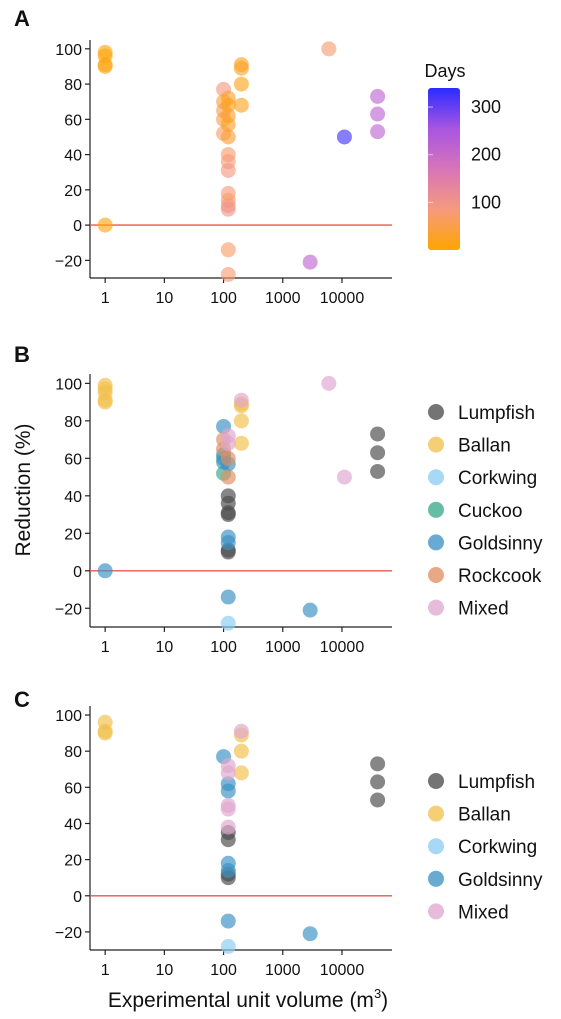 The width and height of the screenshot is (561, 1019). Describe the element at coordinates (484, 446) in the screenshot. I see `legend-label: Ballan` at that location.